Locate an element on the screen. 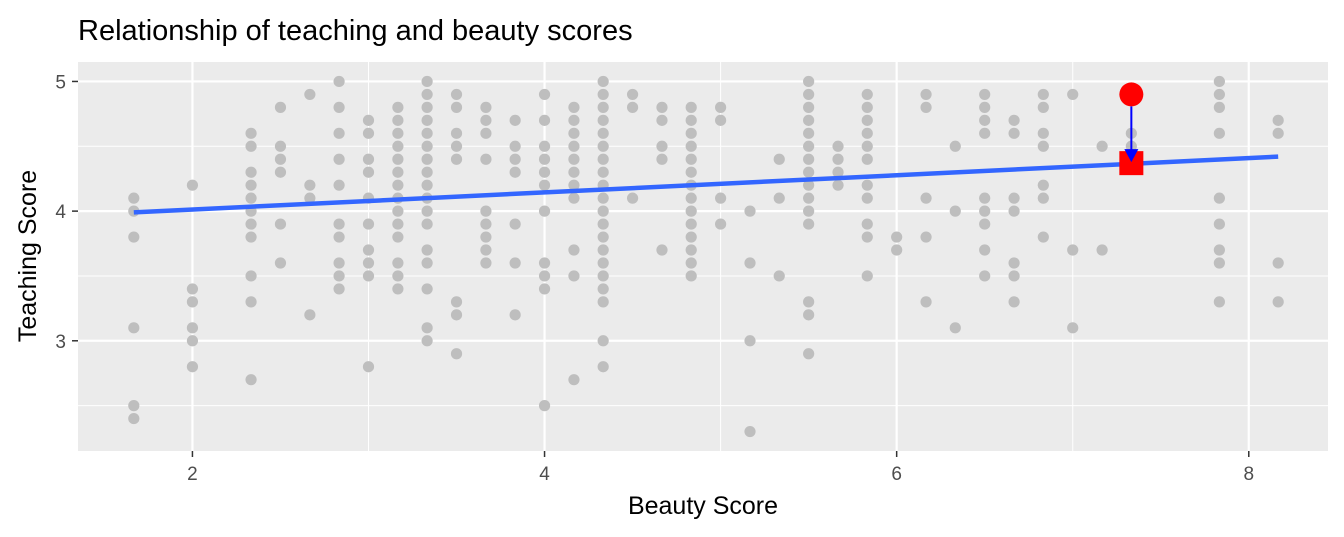  x-tick-label: 2 is located at coordinates (192, 474).